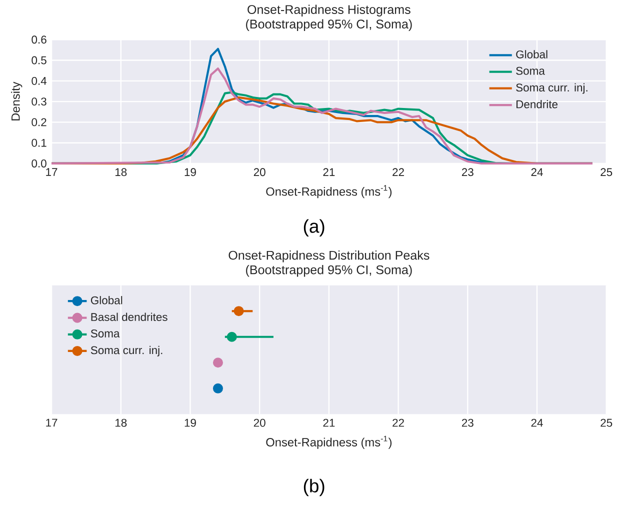  I want to click on y-tick-label: 0.1, so click(39, 142).